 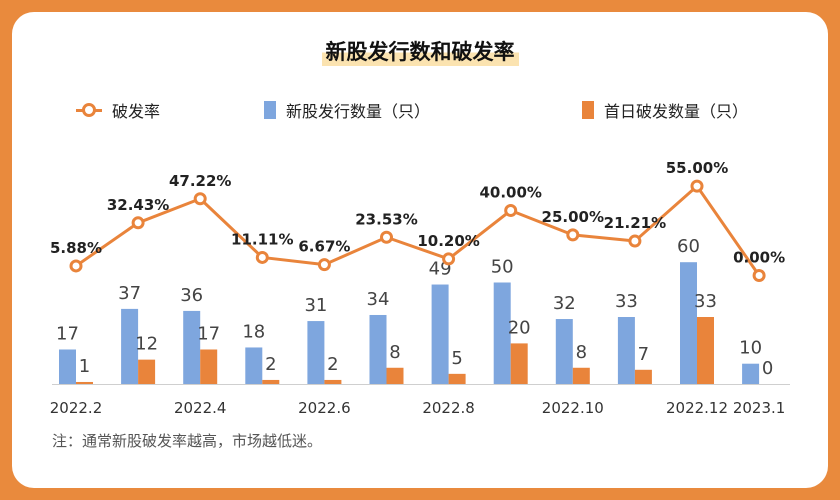 I want to click on data-label-ipo-count: 50, so click(x=502, y=267).